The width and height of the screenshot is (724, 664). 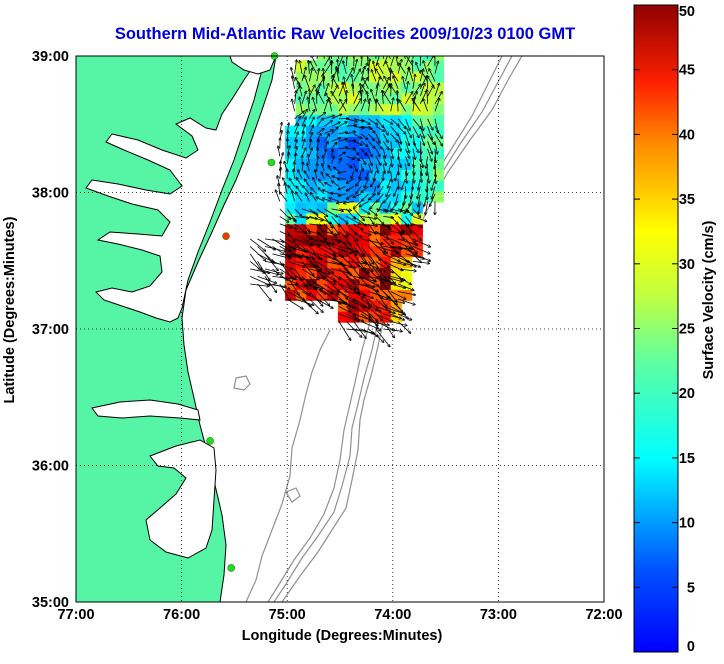 I want to click on y-tick-label: 37:00, so click(x=50, y=330).